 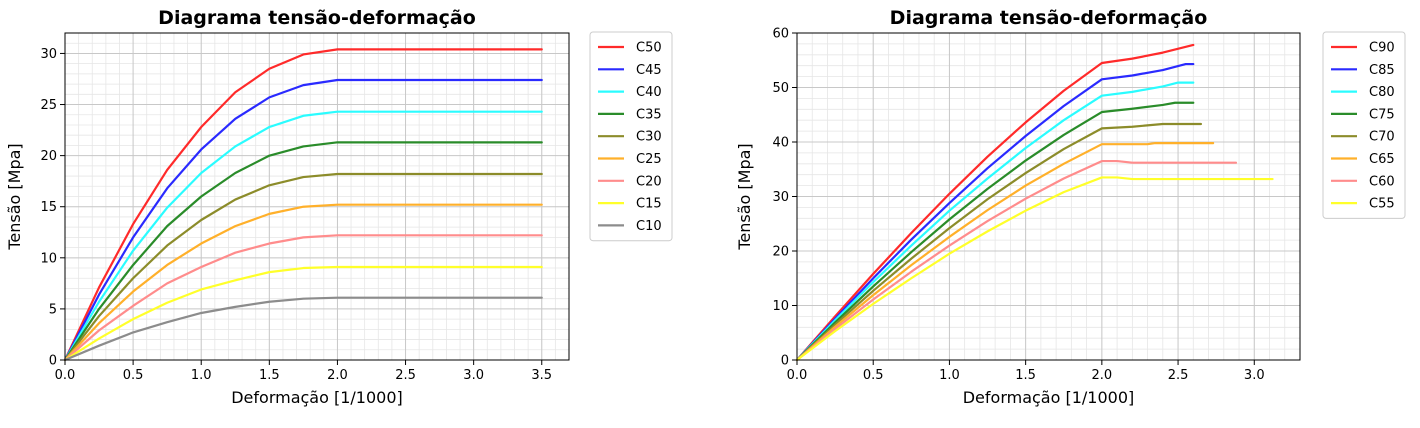 What do you see at coordinates (1382, 114) in the screenshot?
I see `legend-item-c75: C75` at bounding box center [1382, 114].